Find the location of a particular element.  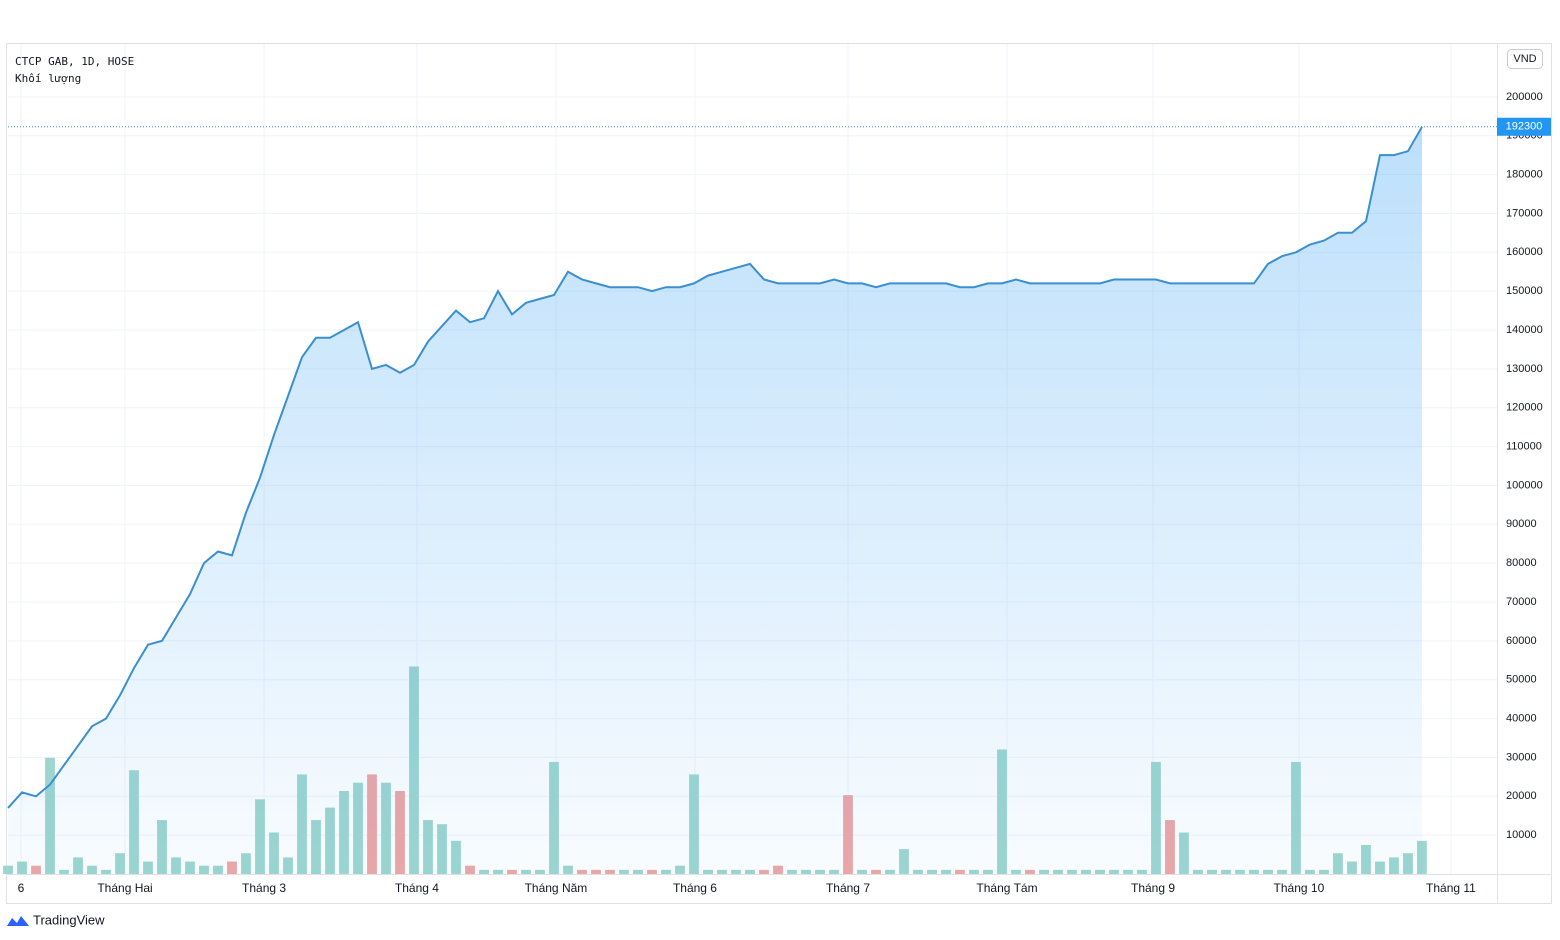

y-tick-label: 60000 is located at coordinates (1521, 641).